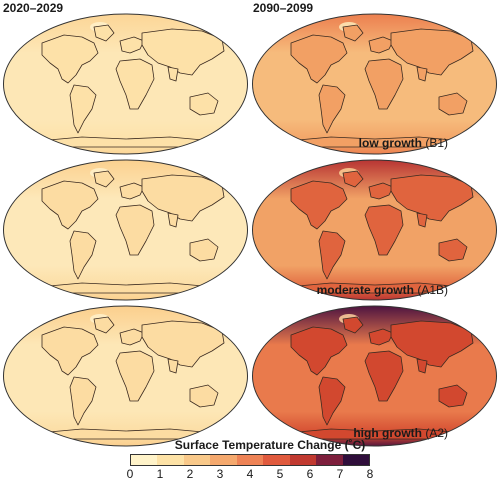 This screenshot has height=481, width=500. What do you see at coordinates (436, 143) in the screenshot?
I see `scenario-code: (B1)` at bounding box center [436, 143].